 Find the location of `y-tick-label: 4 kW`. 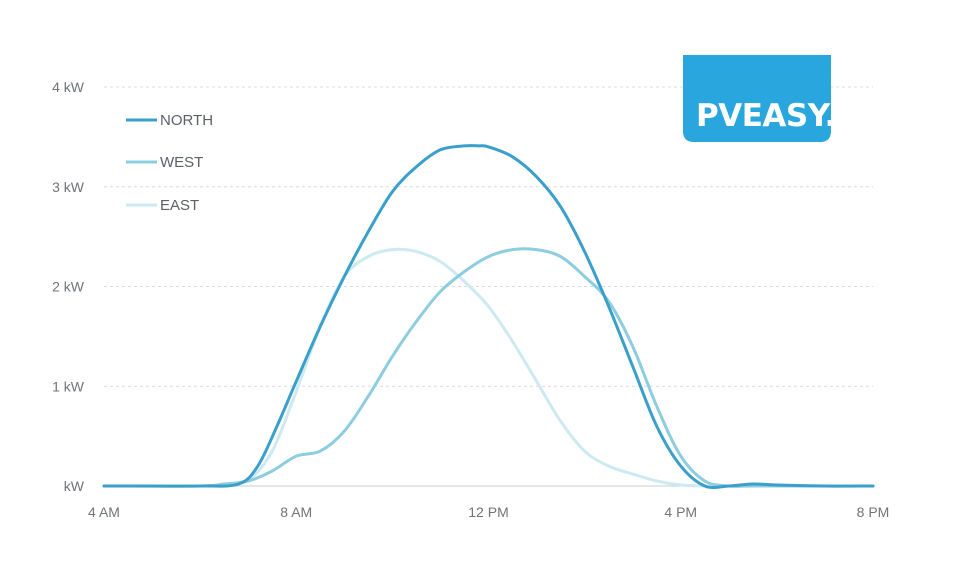

y-tick-label: 4 kW is located at coordinates (68, 87).